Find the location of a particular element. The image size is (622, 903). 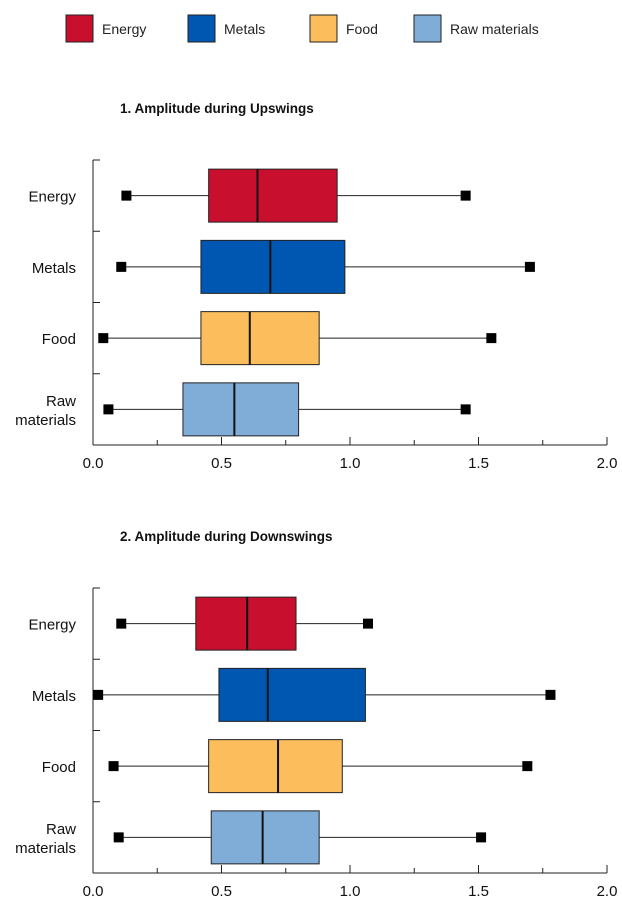

chart-title-upswings: 1. Amplitude during Upswings is located at coordinates (217, 108).